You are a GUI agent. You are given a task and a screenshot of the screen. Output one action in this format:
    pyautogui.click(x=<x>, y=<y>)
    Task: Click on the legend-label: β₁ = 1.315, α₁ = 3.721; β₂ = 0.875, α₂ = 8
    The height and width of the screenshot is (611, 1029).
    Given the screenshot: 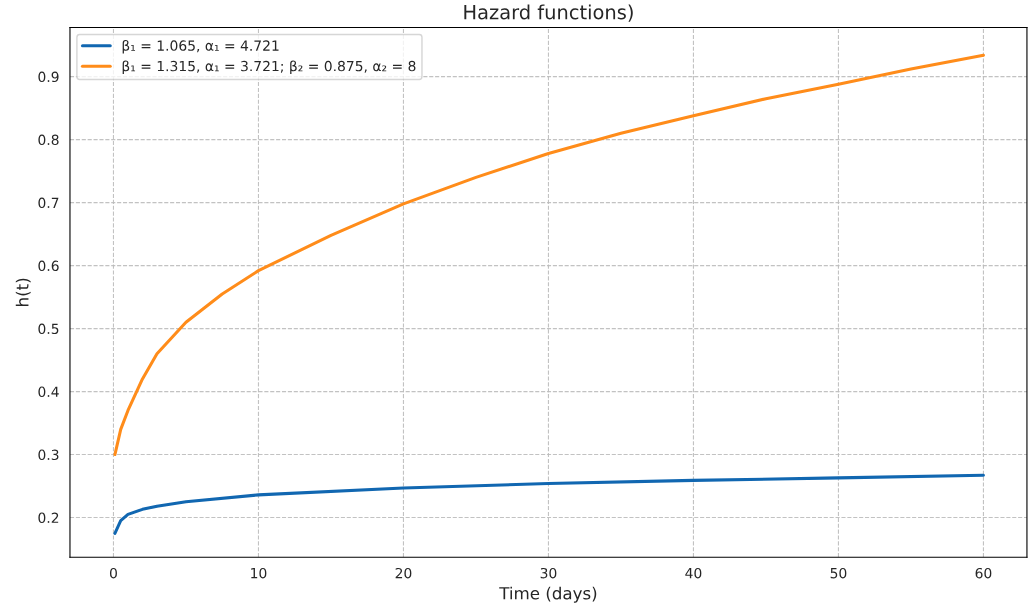 What is the action you would take?
    pyautogui.click(x=269, y=67)
    